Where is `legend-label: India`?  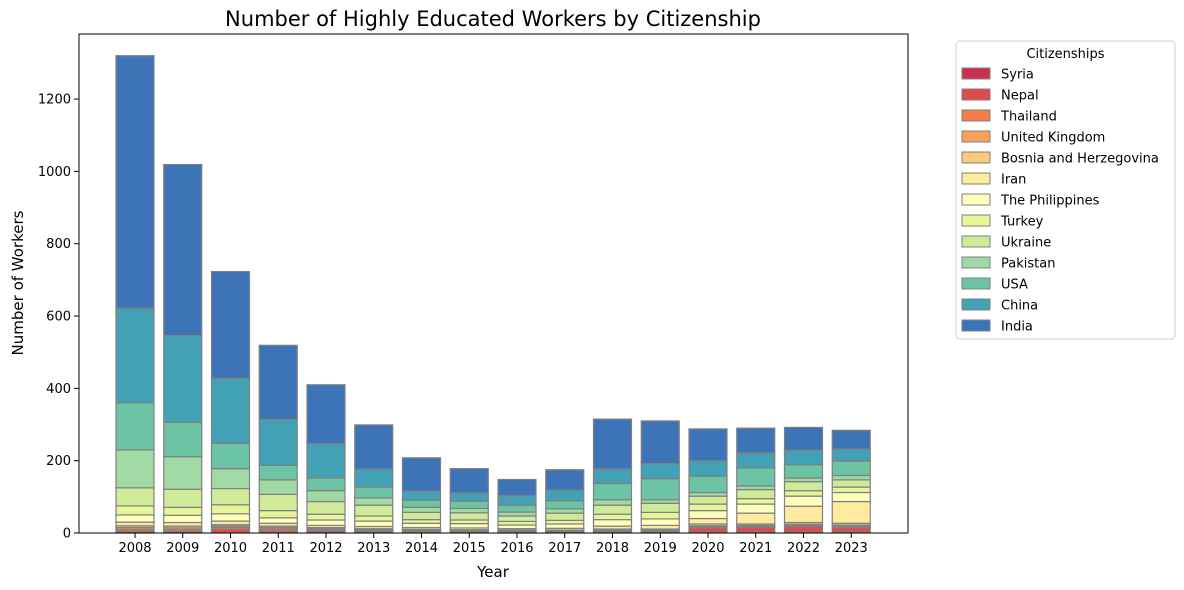 legend-label: India is located at coordinates (1017, 327).